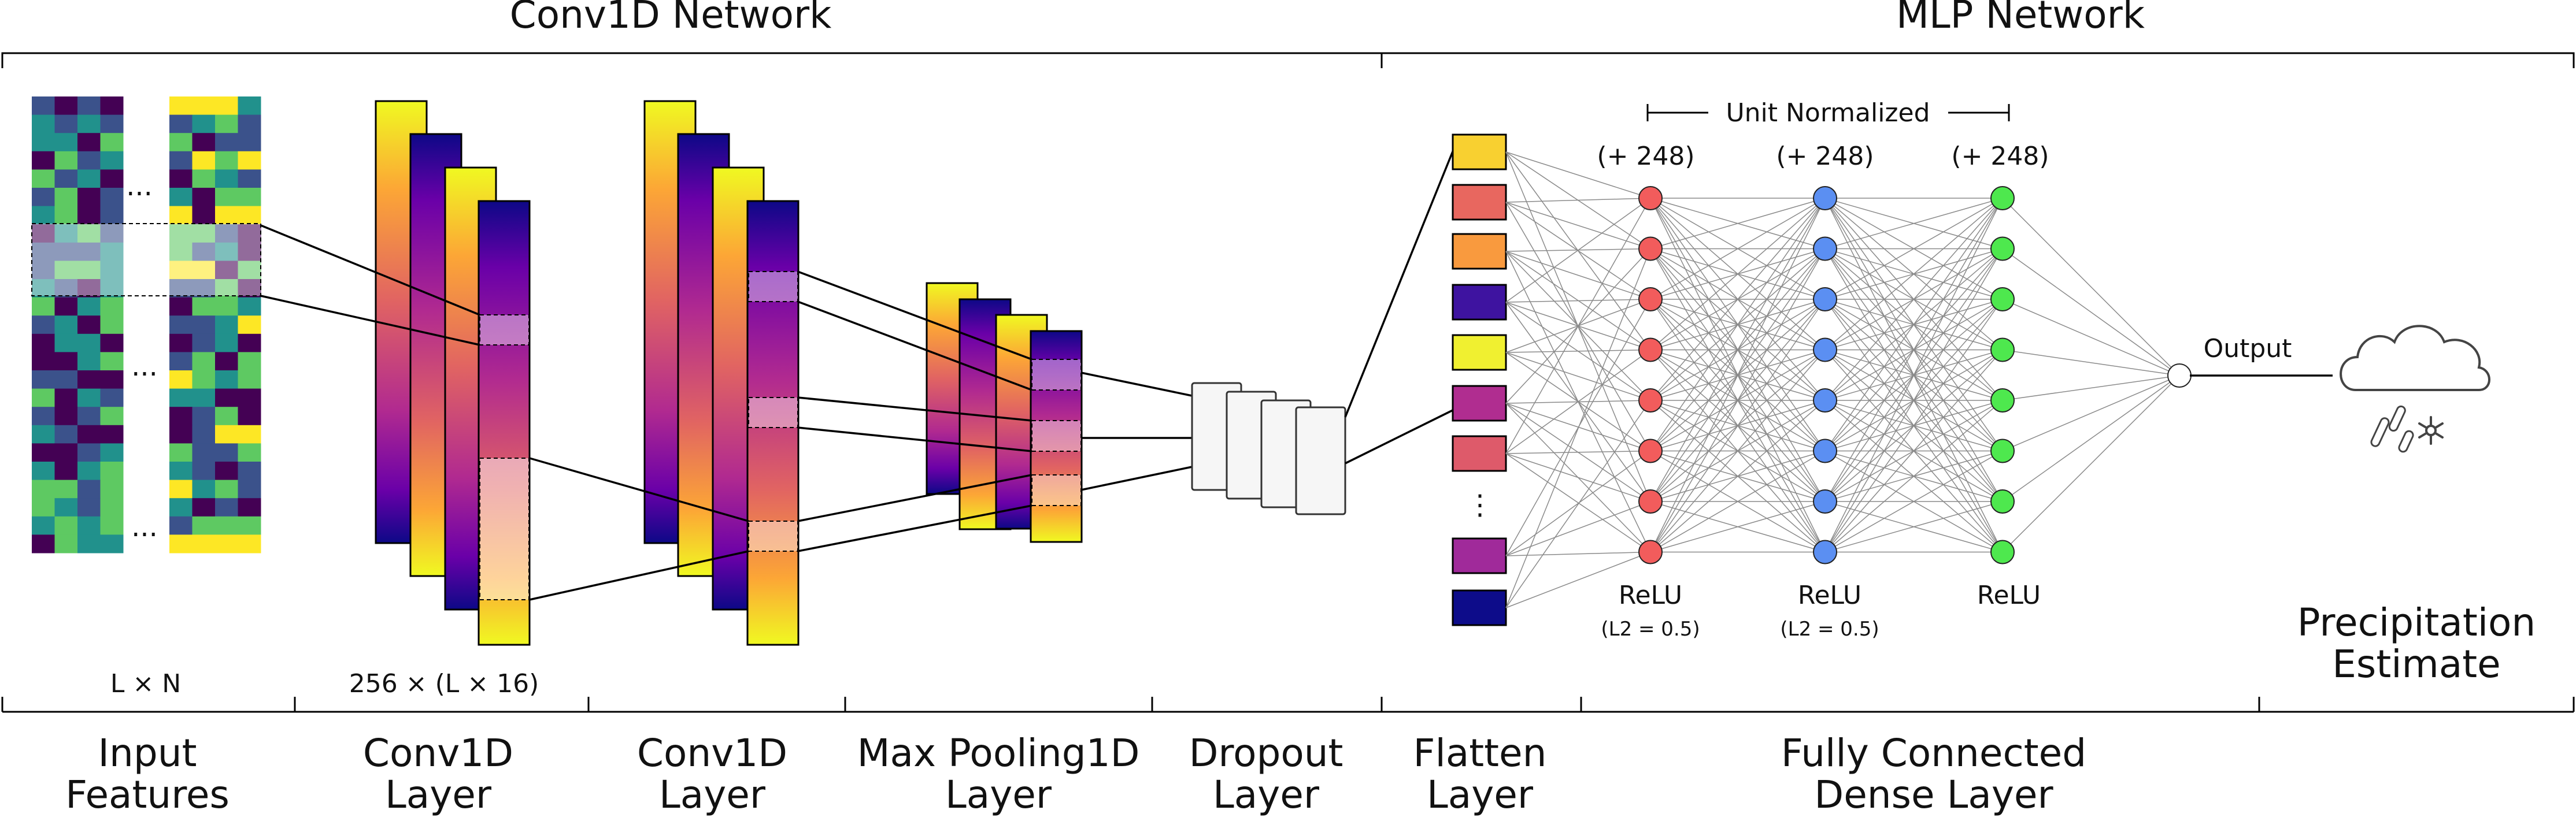  Describe the element at coordinates (1645, 156) in the screenshot. I see `dense-units-1: (+ 248)` at that location.